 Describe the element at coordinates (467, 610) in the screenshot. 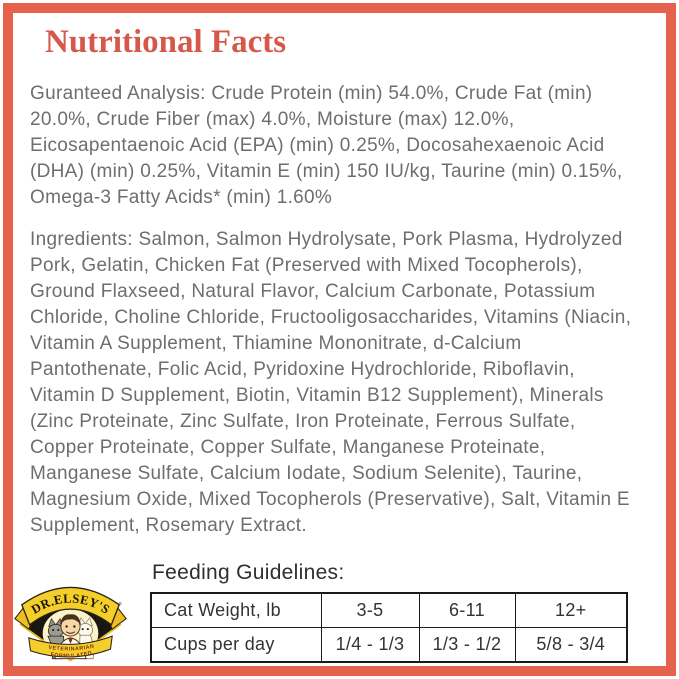

I see `table-cell: 6-11` at that location.